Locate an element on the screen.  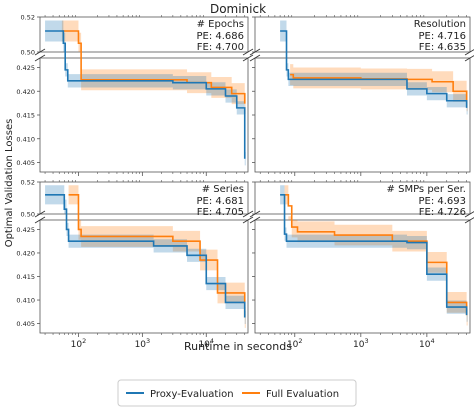
panel-title: # SMPs per Ser. is located at coordinates (426, 189).